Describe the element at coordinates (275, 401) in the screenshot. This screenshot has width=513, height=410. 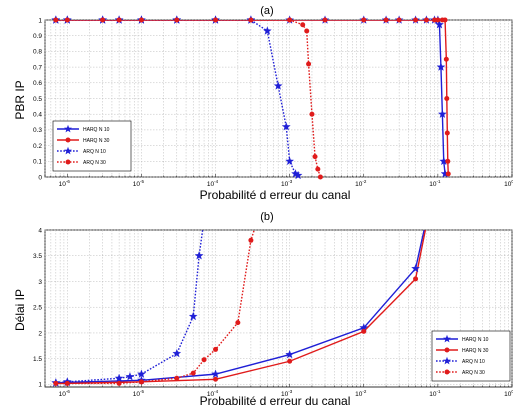
I see `panel-b-xlabel: Probabilité d erreur du canal` at that location.